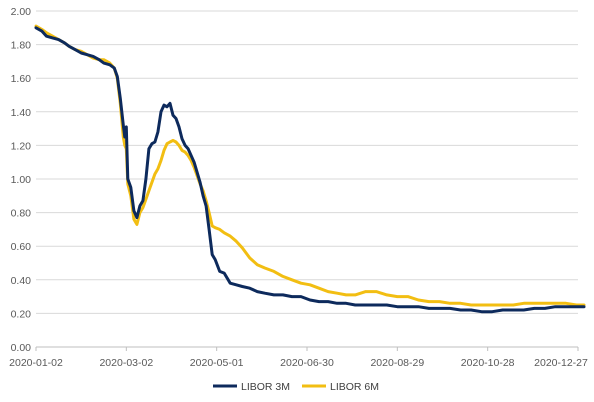 This screenshot has height=402, width=594. Describe the element at coordinates (265, 387) in the screenshot. I see `legend-label-libor-3m: LIBOR 3M` at that location.